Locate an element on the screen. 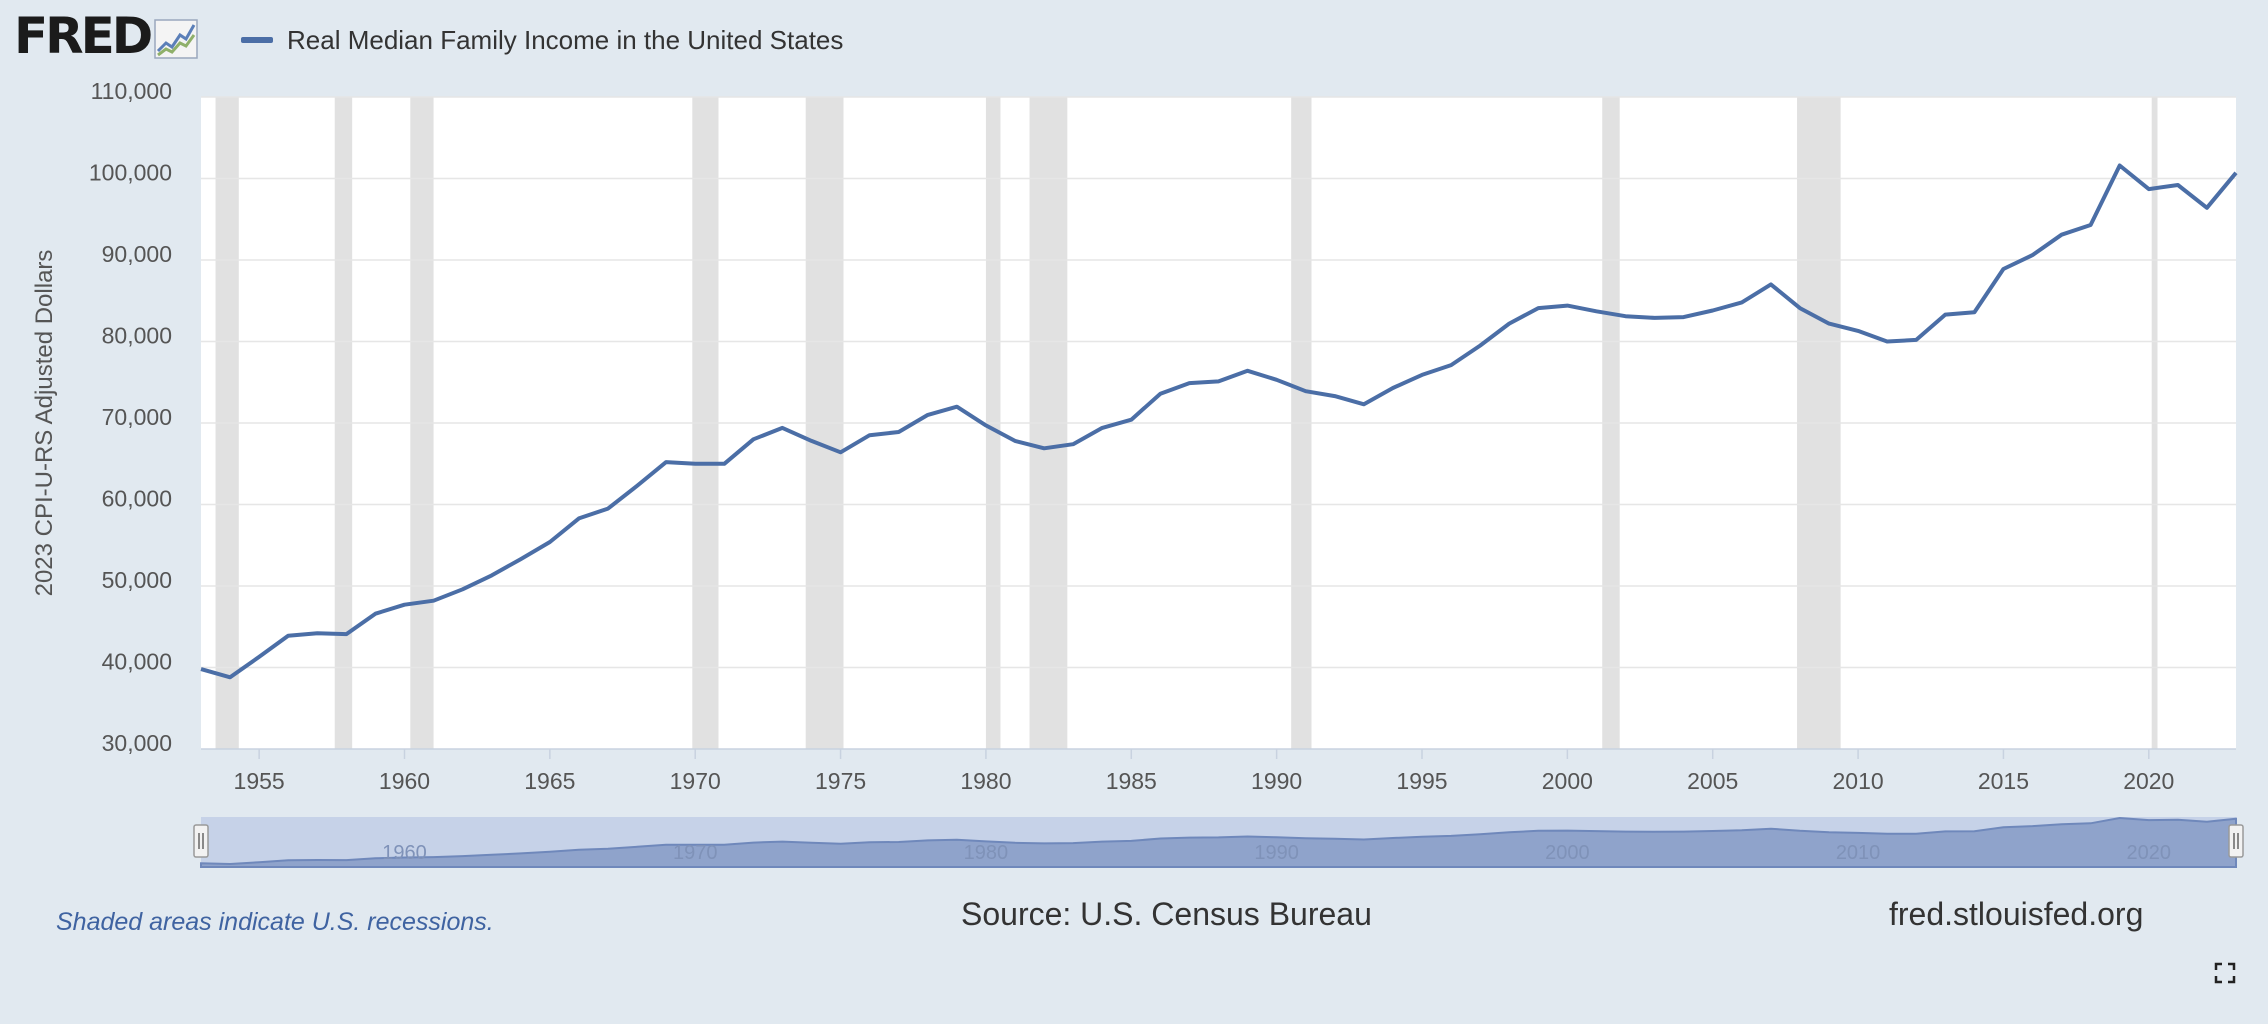  y-tick-label: 60,000 is located at coordinates (137, 499).